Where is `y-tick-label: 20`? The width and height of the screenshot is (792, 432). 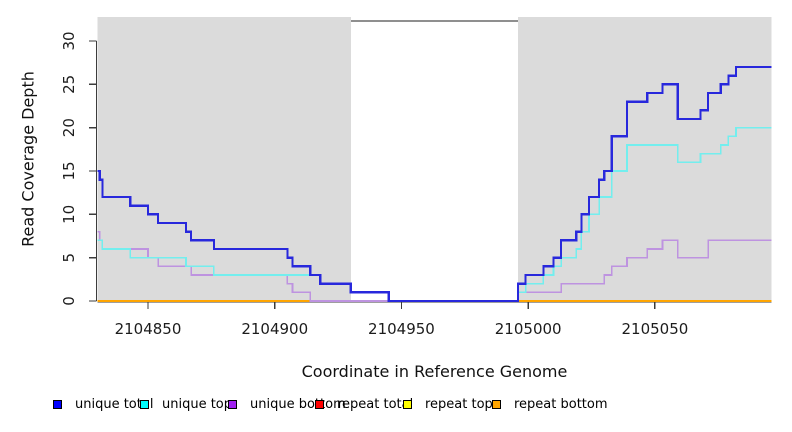 y-tick-label: 20 is located at coordinates (69, 127).